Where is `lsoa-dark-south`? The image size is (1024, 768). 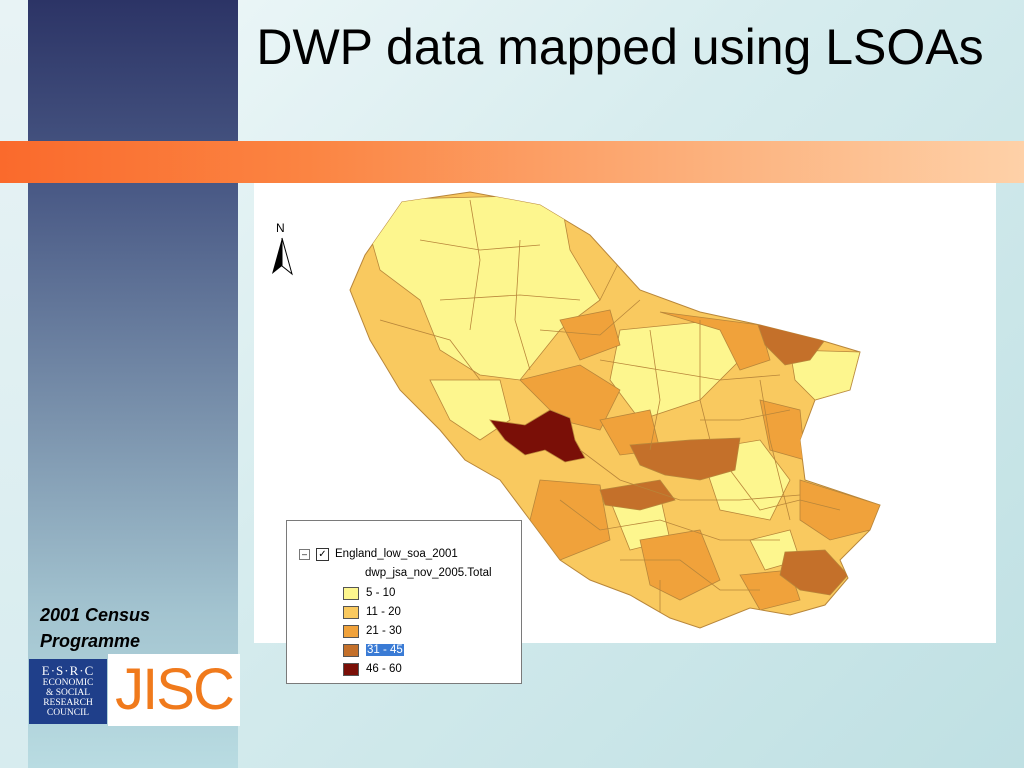
lsoa-dark-south is located at coordinates (637, 495).